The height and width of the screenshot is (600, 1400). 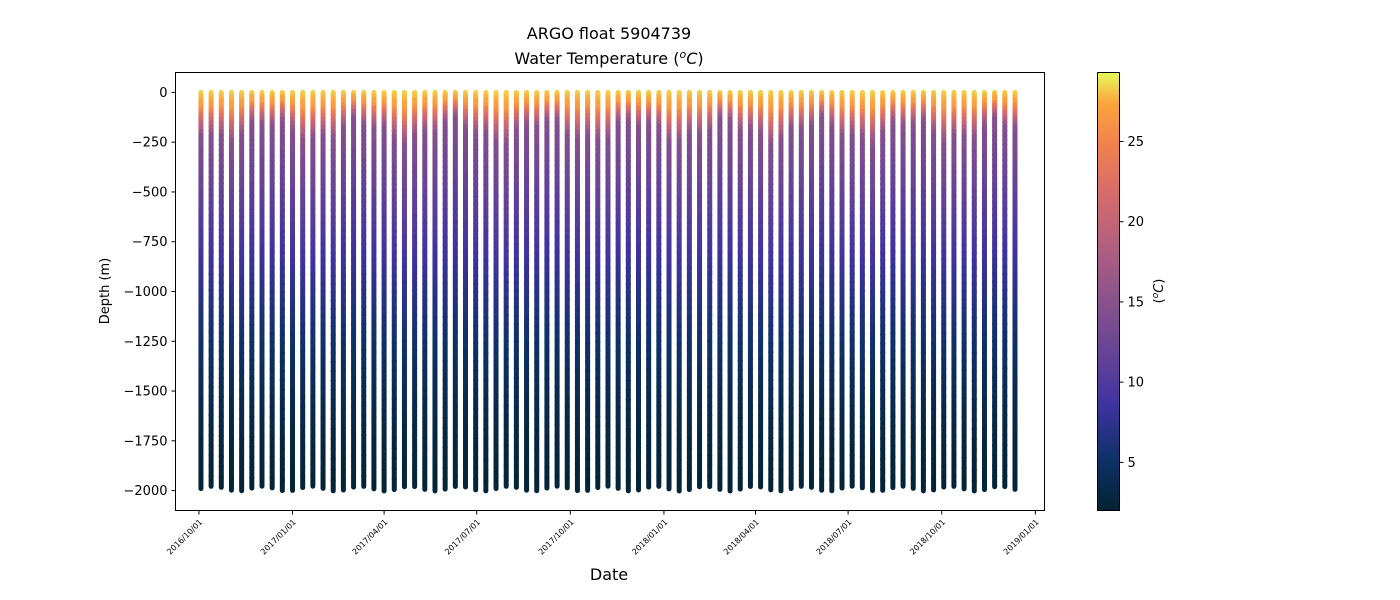 I want to click on subtitle-prefix: Water Temperature (, so click(x=596, y=58).